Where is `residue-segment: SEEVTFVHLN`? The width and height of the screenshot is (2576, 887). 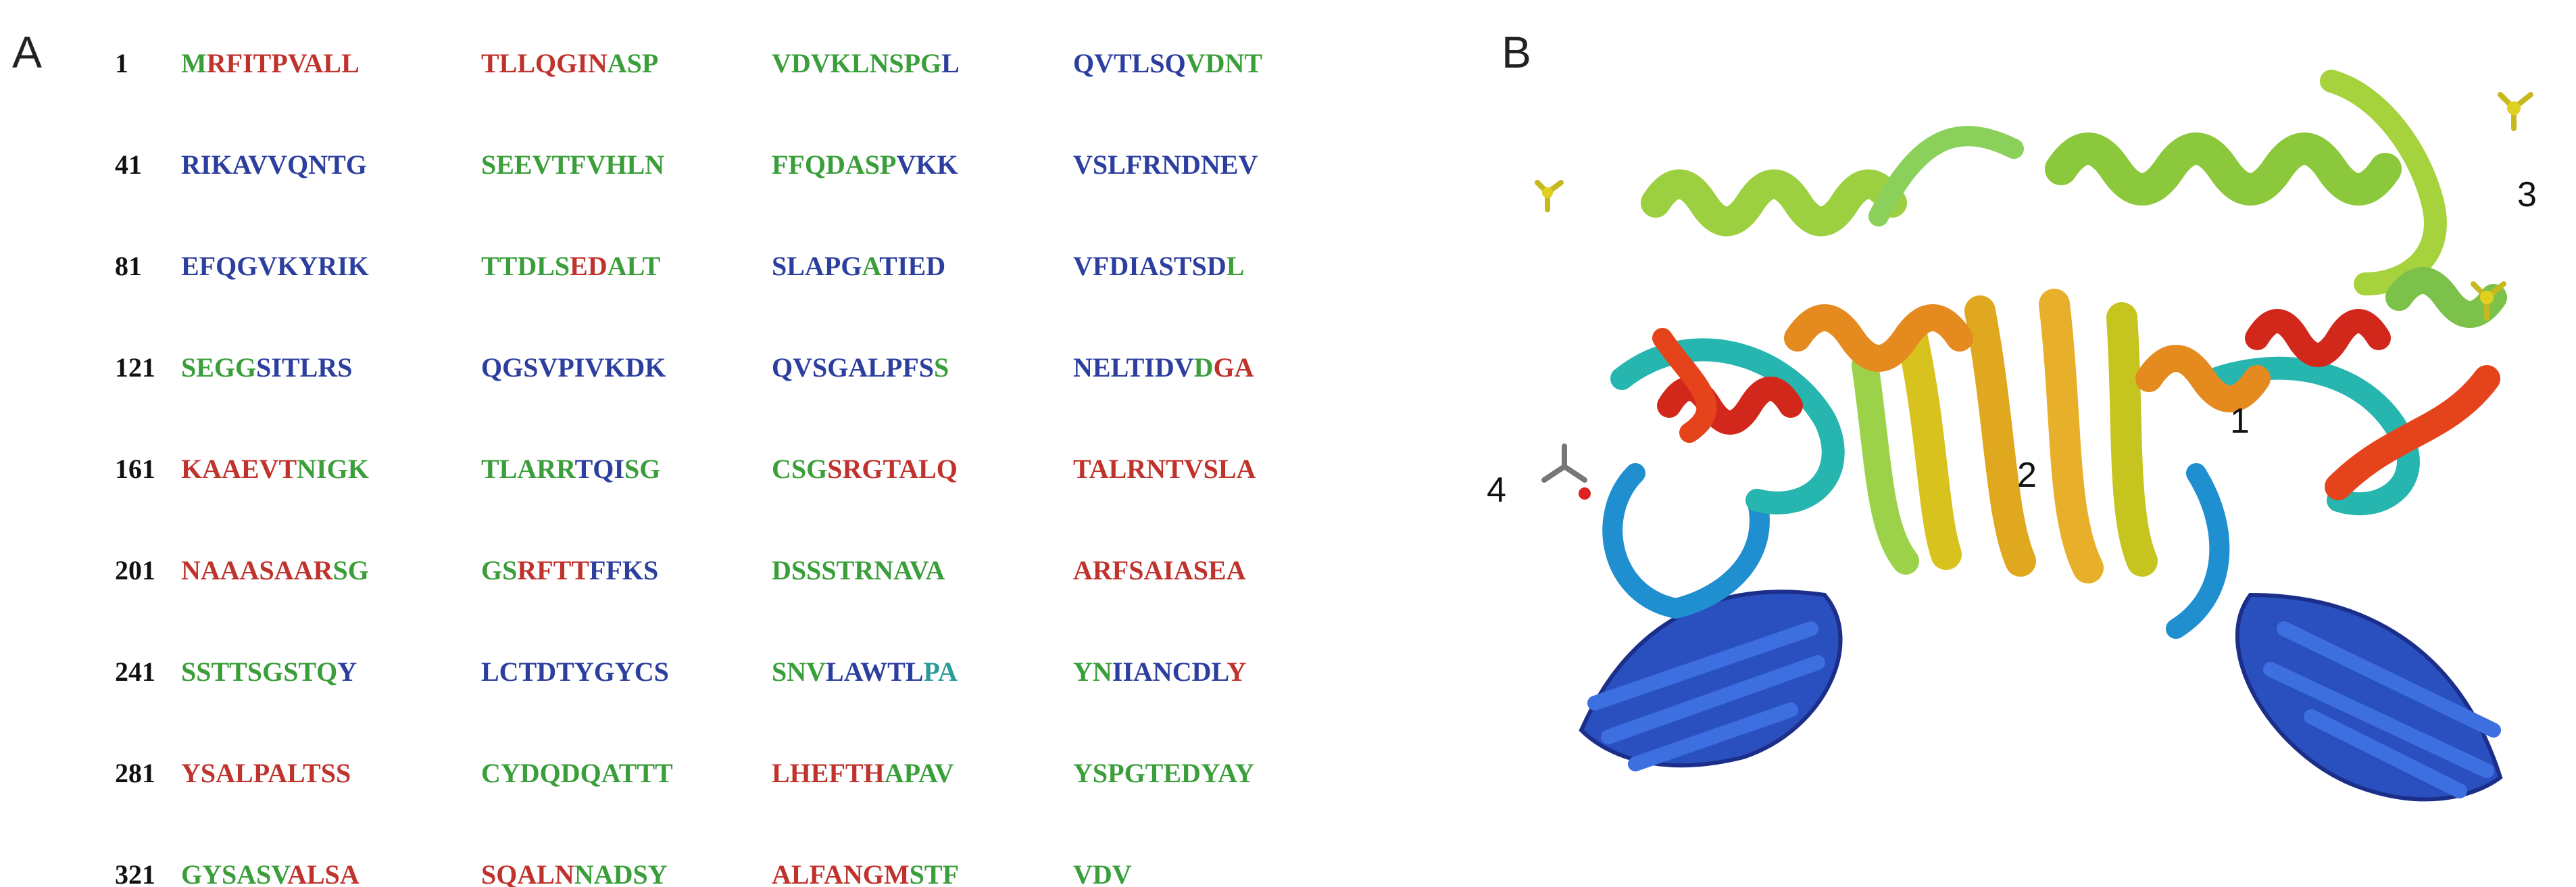 residue-segment: SEEVTFVHLN is located at coordinates (572, 164).